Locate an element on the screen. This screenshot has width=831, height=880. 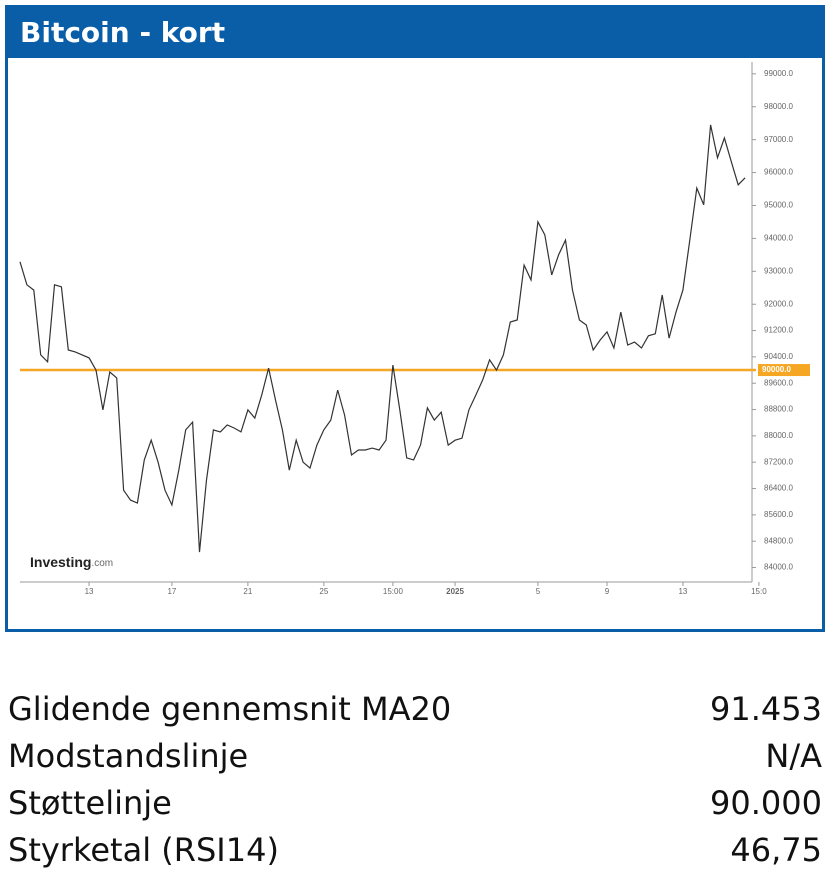
watermark: Investing.com is located at coordinates (71, 562).